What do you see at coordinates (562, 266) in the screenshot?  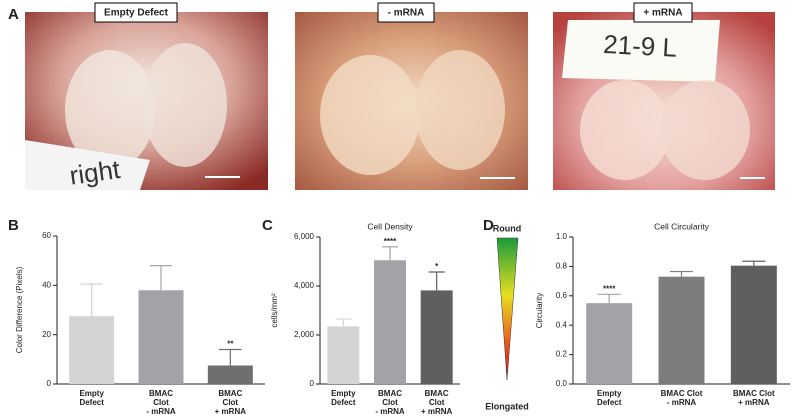 I see `y-tick-label: 0.8` at bounding box center [562, 266].